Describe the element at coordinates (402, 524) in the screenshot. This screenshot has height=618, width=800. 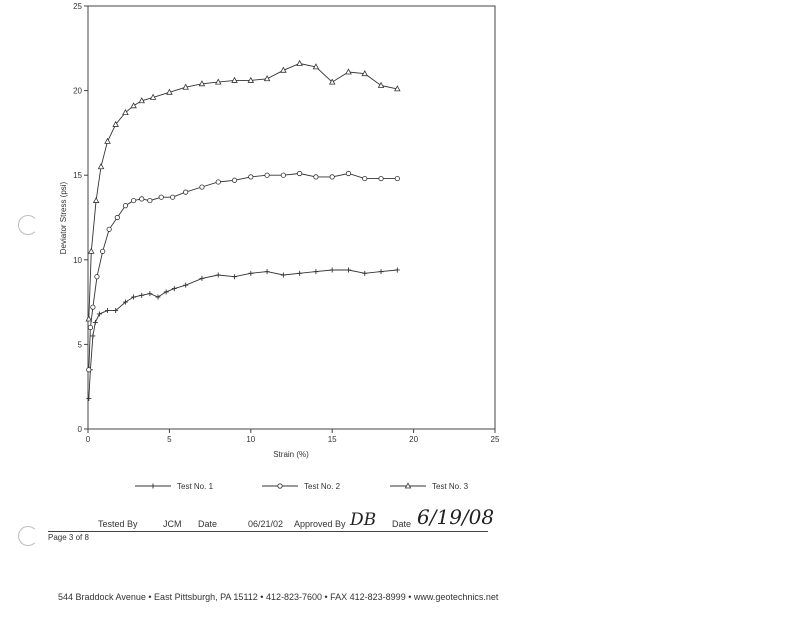
I see `date2-label: Date` at that location.